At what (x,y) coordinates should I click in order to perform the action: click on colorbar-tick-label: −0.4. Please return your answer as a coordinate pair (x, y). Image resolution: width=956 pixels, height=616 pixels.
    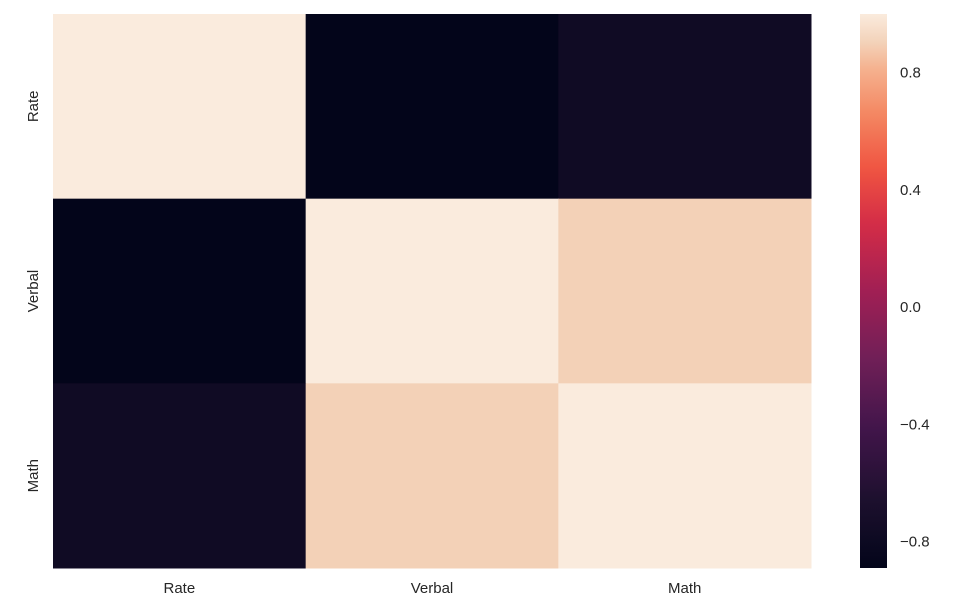
    Looking at the image, I should click on (915, 424).